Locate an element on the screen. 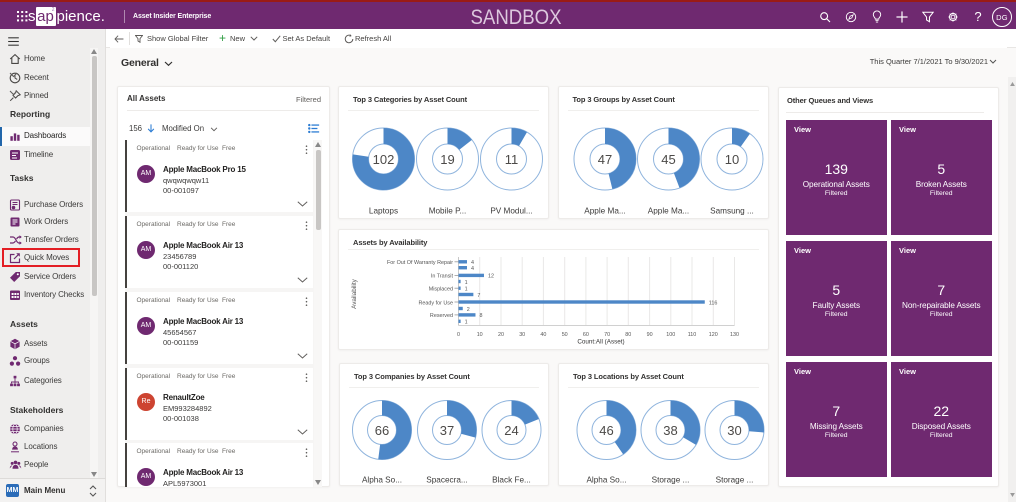 This screenshot has height=502, width=1016. svg-text: 40 is located at coordinates (543, 335).